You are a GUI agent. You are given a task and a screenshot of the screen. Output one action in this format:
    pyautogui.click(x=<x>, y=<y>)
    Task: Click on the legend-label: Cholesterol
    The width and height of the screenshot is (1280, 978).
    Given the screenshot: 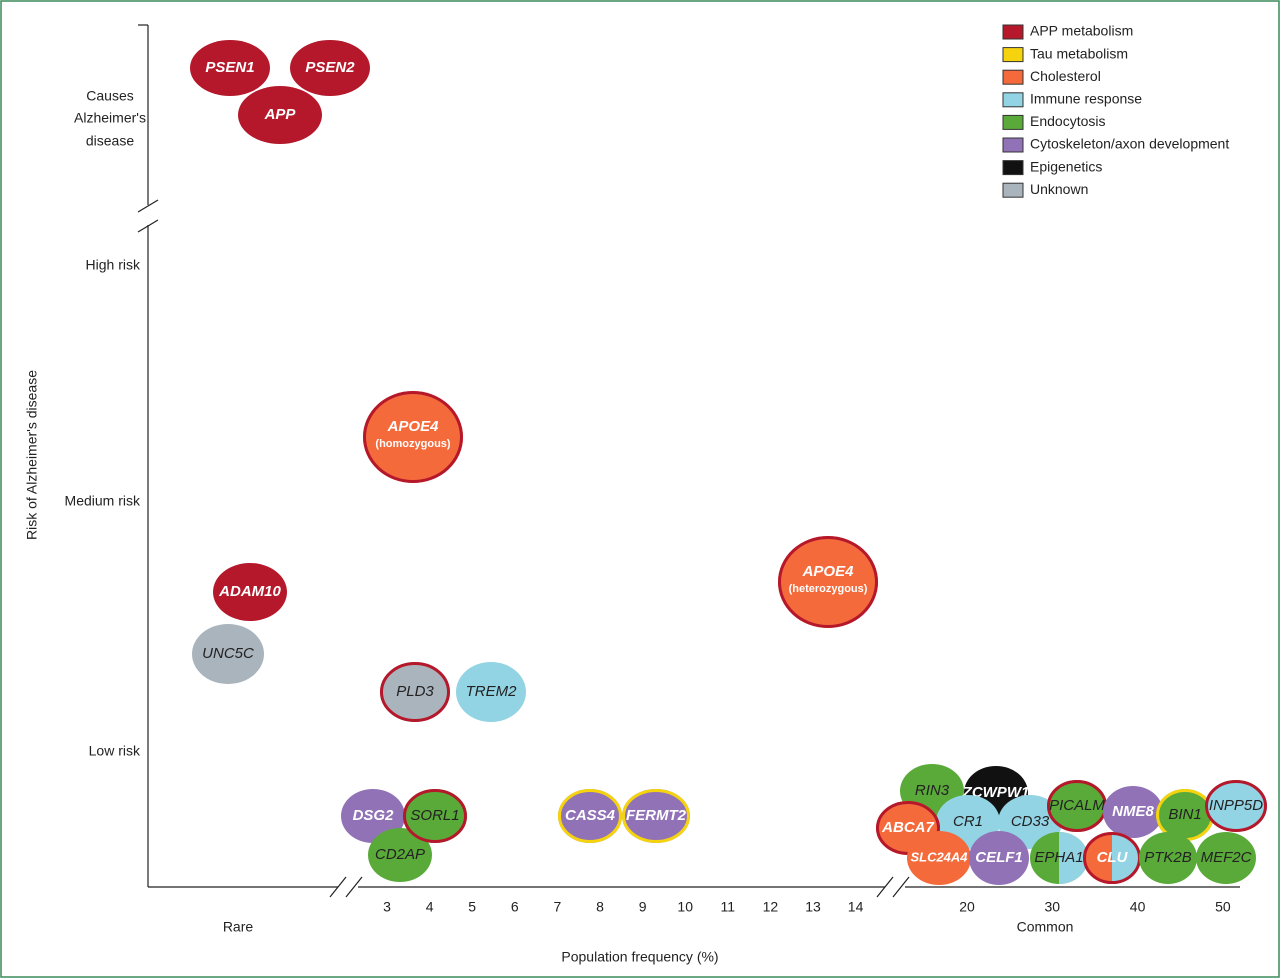 What is the action you would take?
    pyautogui.click(x=1065, y=76)
    